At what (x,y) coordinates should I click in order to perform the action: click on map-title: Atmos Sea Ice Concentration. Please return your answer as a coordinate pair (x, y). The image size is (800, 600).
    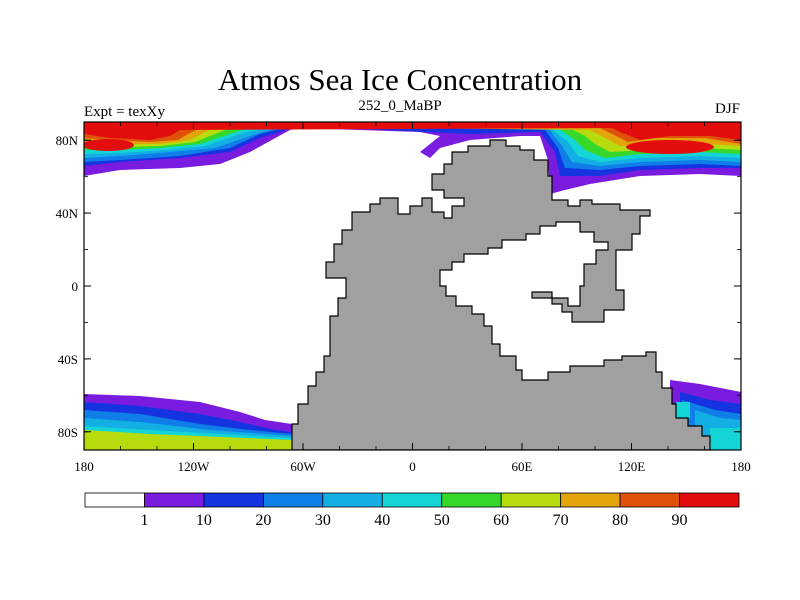
    Looking at the image, I should click on (400, 79).